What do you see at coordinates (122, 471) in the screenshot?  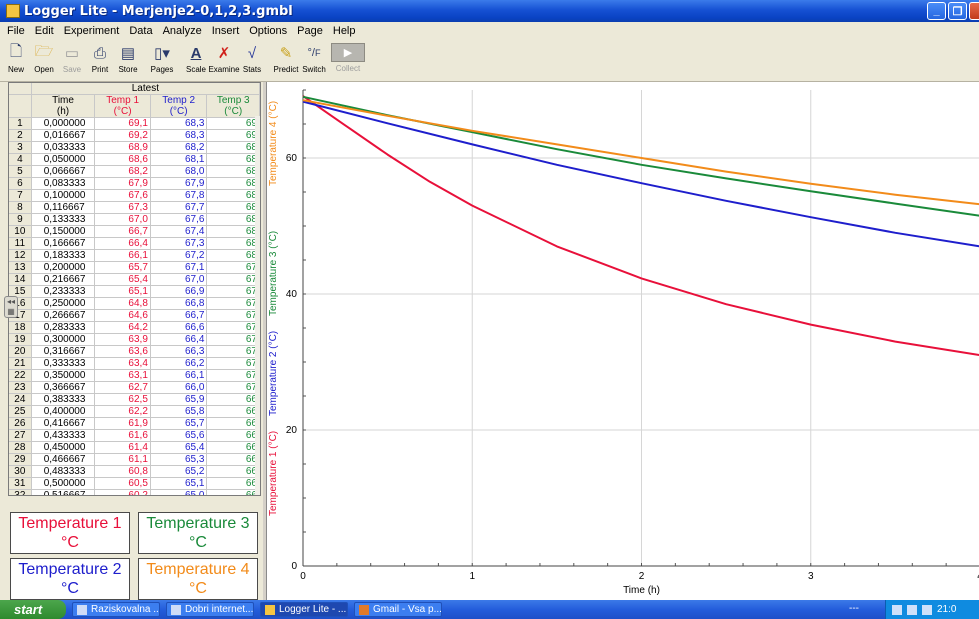 I see `cell-temp1: 60,8` at bounding box center [122, 471].